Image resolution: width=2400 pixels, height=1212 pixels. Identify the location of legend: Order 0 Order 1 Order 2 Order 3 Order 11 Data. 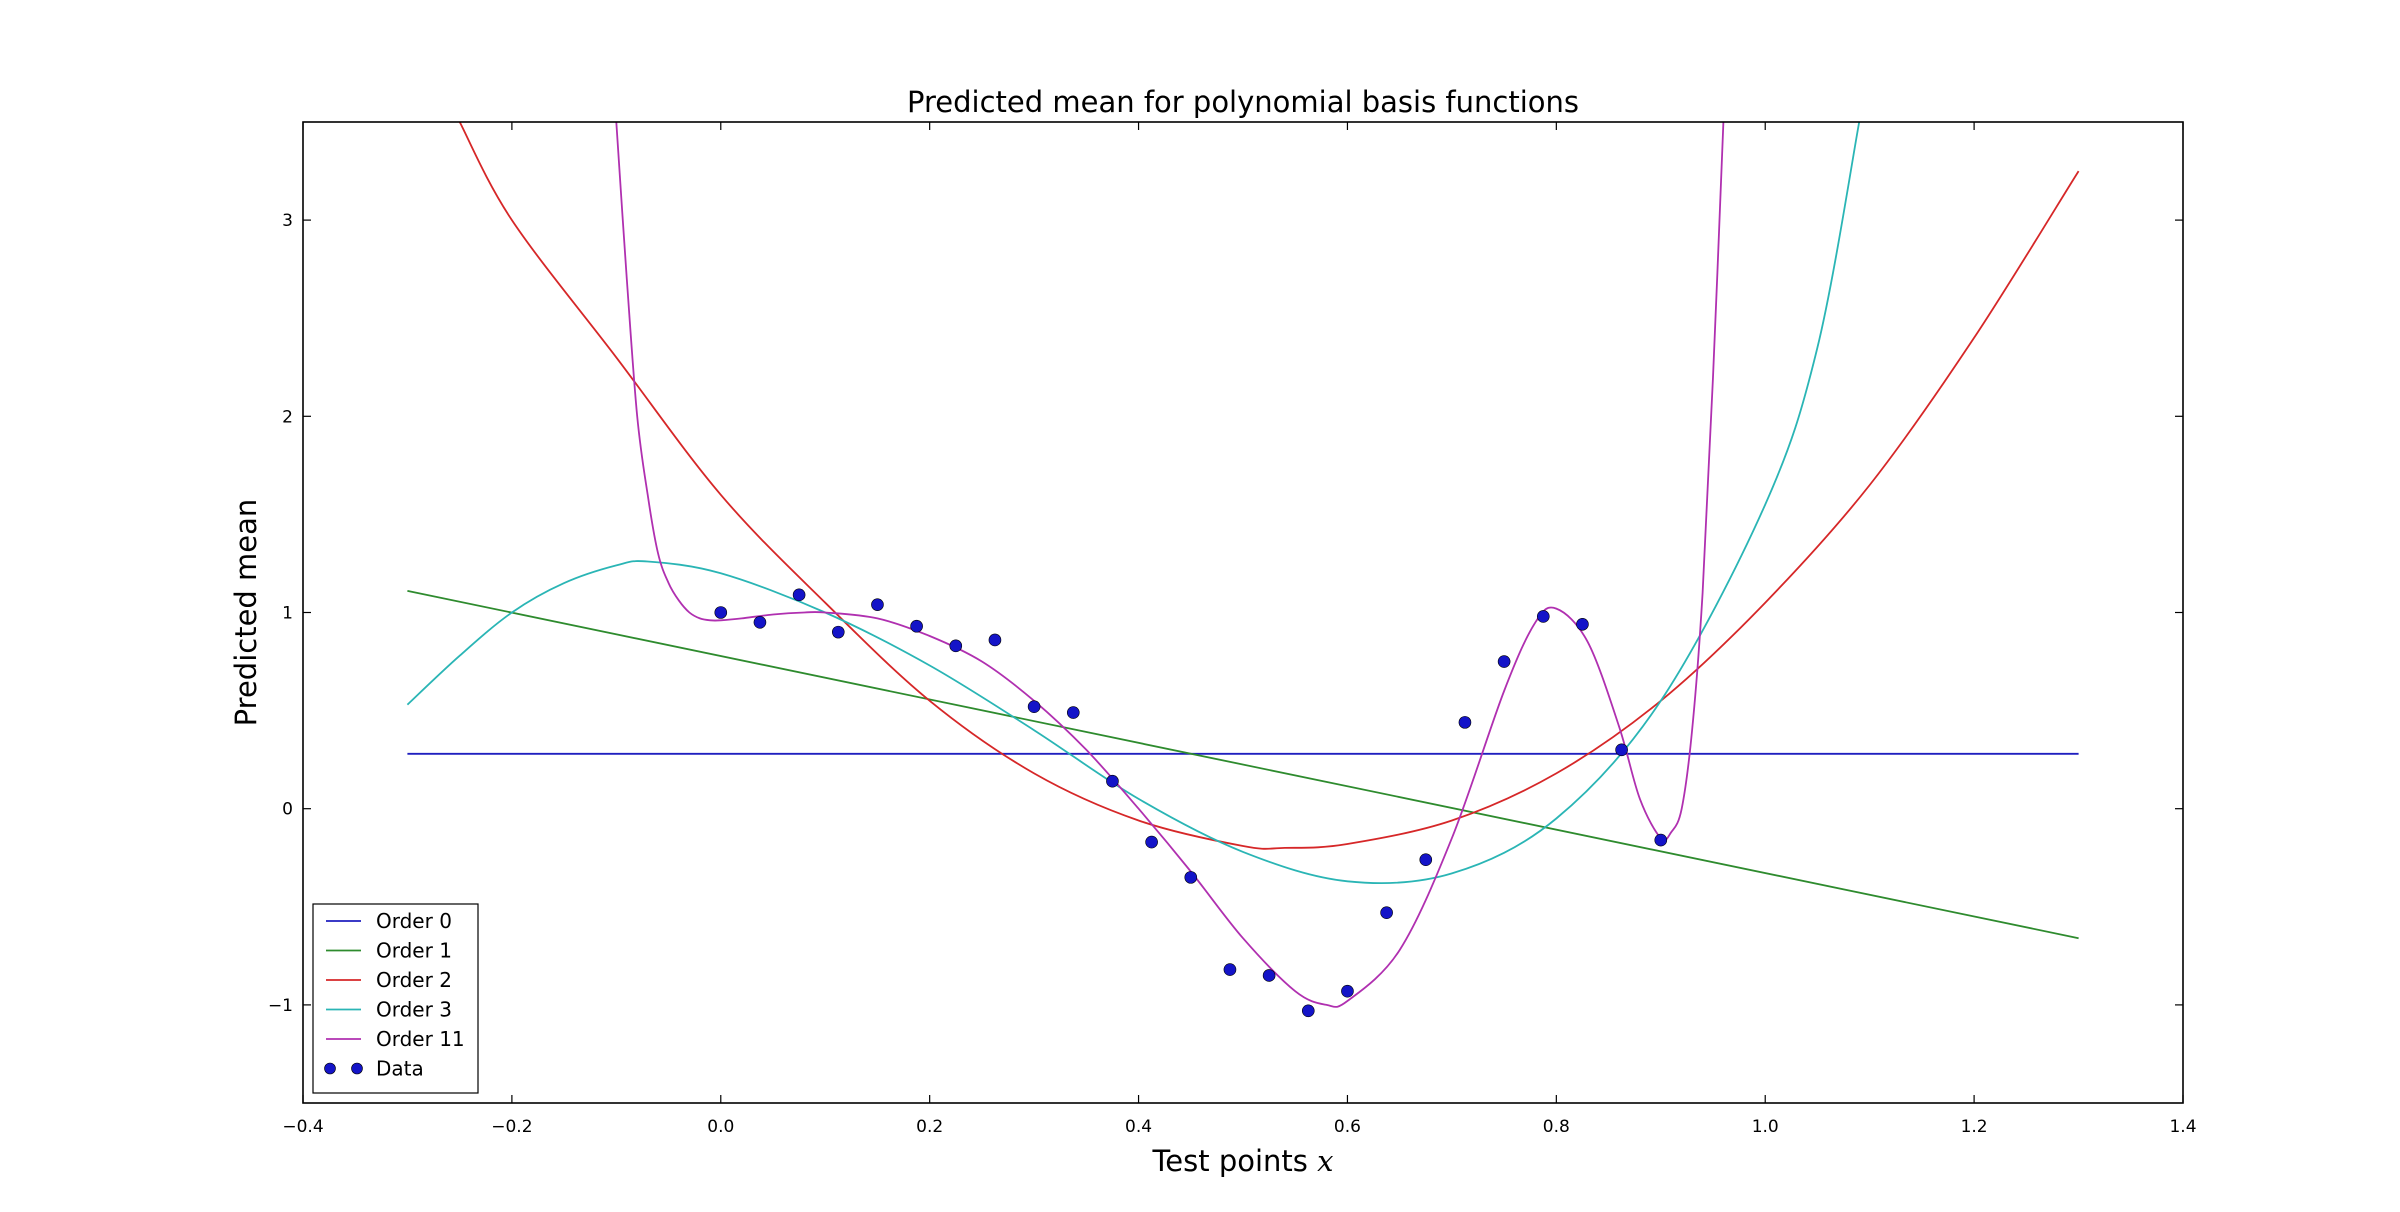
(395, 998).